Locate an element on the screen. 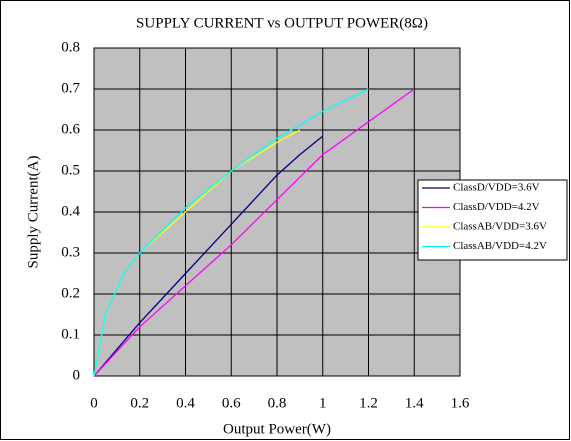 This screenshot has height=441, width=571. y-tick-label: 0.4 is located at coordinates (70, 211).